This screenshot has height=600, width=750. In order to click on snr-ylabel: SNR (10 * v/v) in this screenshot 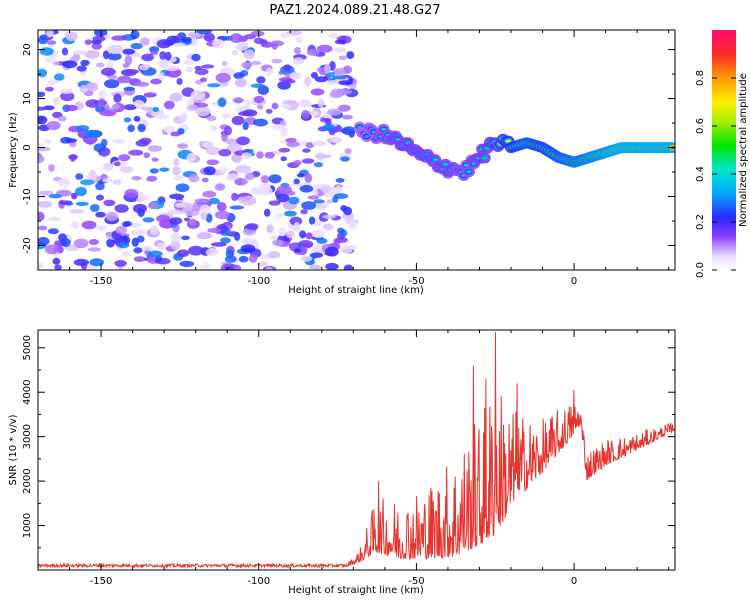, I will do `click(13, 449)`.